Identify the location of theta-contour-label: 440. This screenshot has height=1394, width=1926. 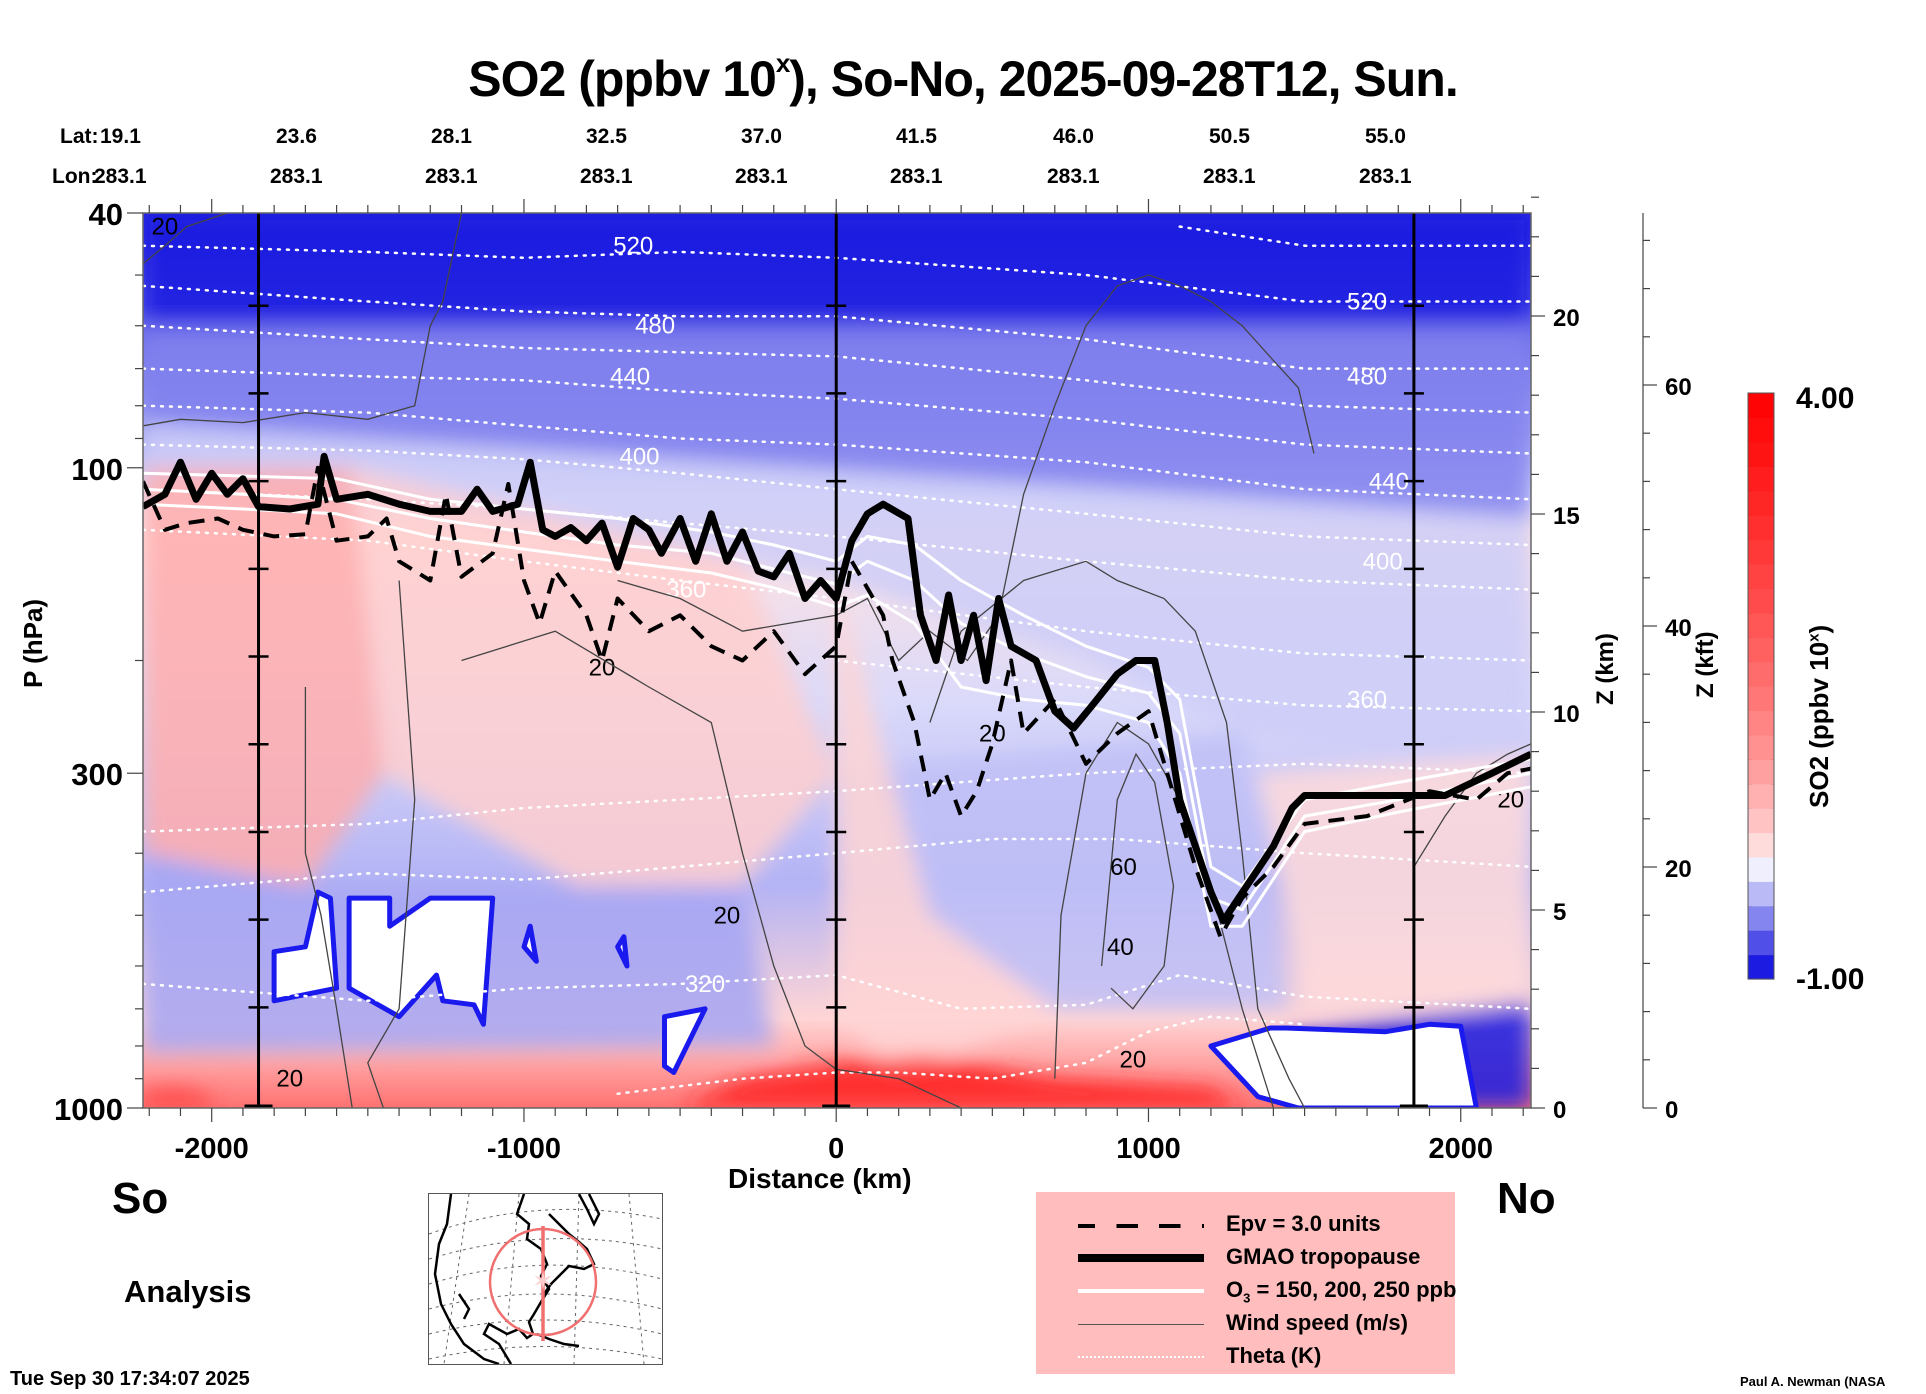
(1389, 481).